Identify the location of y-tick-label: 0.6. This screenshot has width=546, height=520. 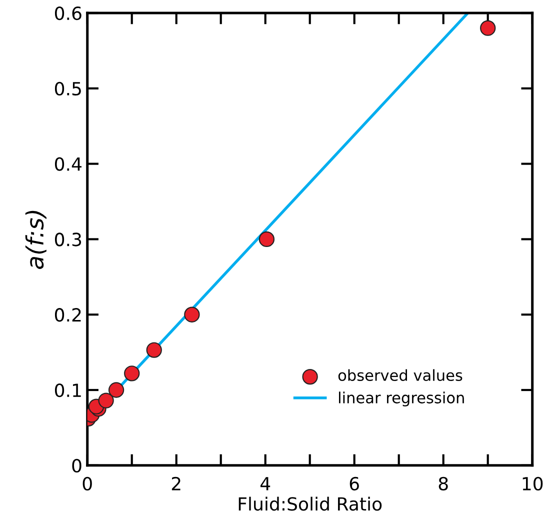
(68, 13).